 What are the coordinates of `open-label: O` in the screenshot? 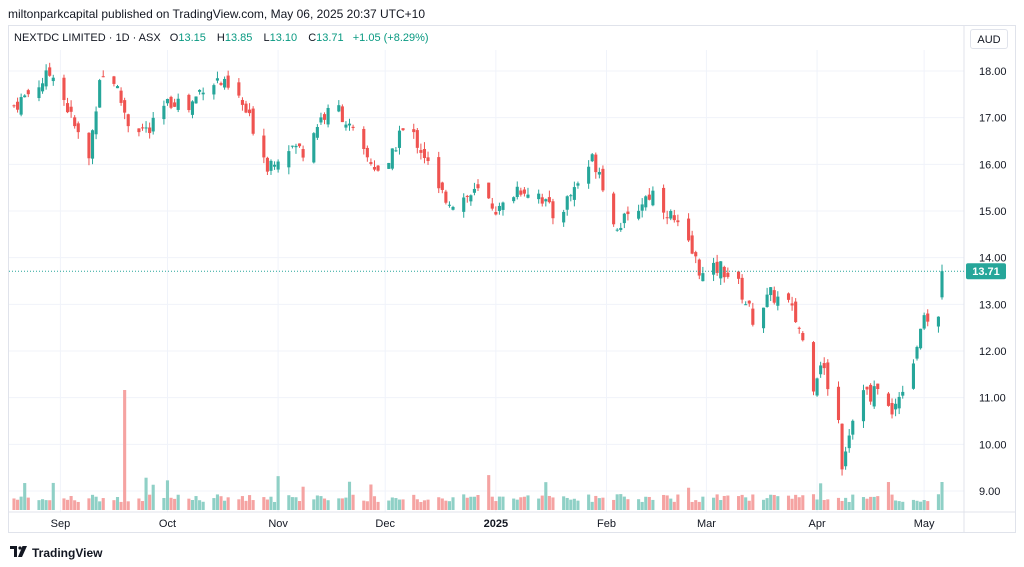 It's located at (174, 38).